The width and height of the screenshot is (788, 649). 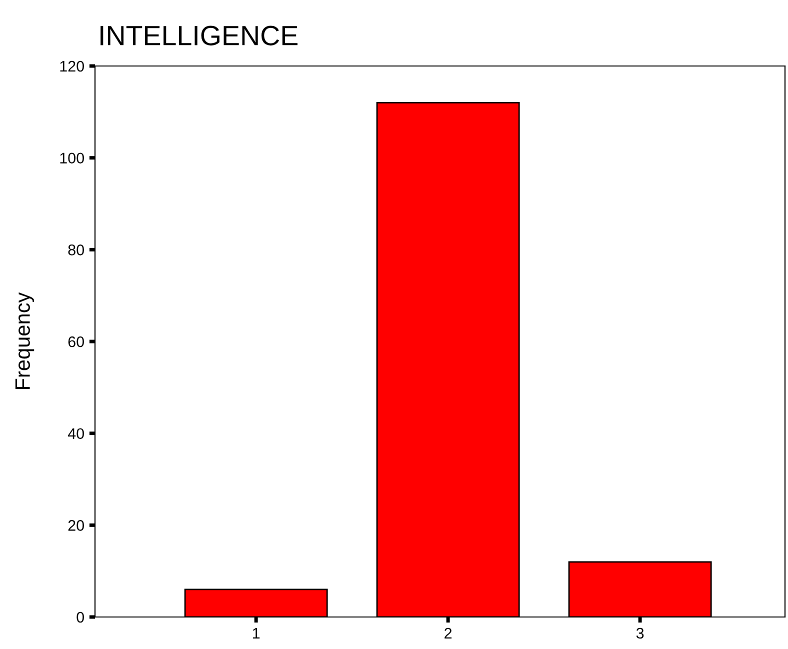 What do you see at coordinates (76, 434) in the screenshot?
I see `y-tick-label: 40` at bounding box center [76, 434].